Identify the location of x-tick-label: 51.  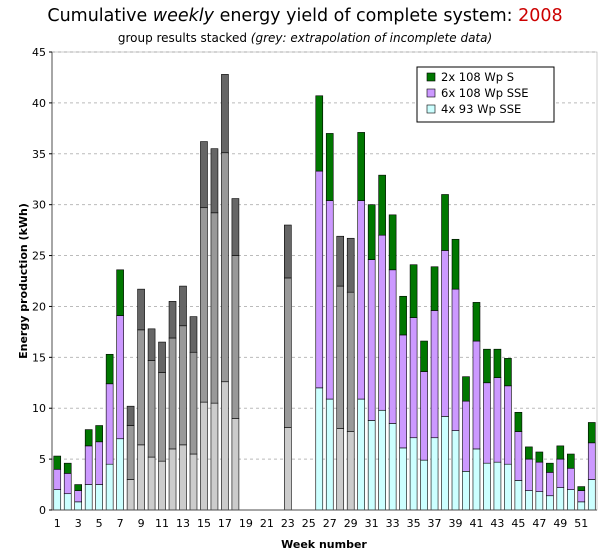
(581, 523).